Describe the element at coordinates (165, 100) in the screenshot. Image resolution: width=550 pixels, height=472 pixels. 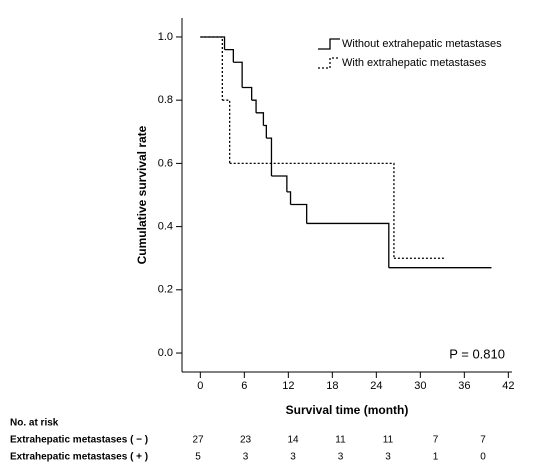
I see `y-tick-label: 0.8` at that location.